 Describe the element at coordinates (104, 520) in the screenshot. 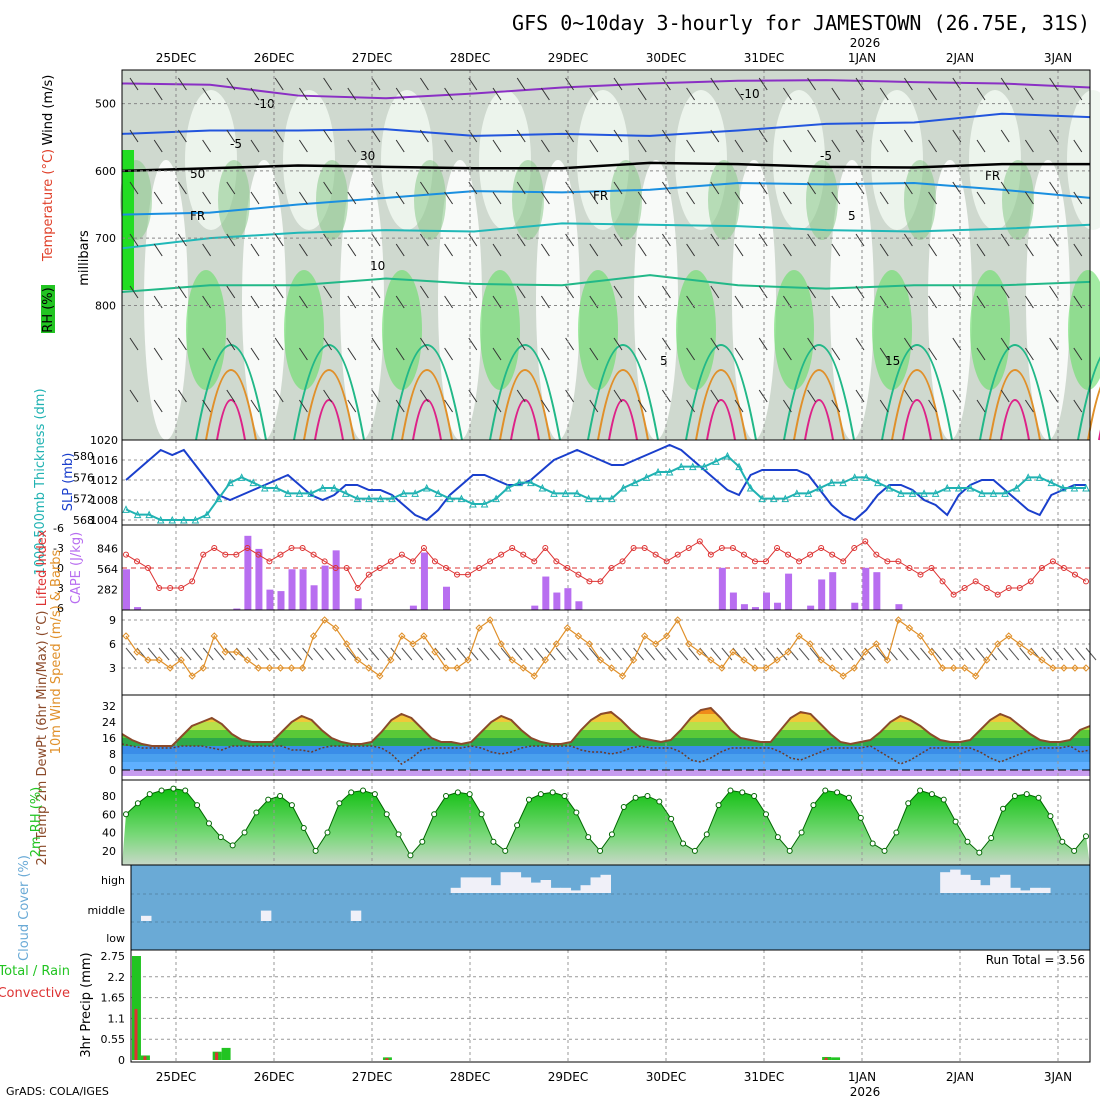

I see `slp-tick-label: 1004` at that location.